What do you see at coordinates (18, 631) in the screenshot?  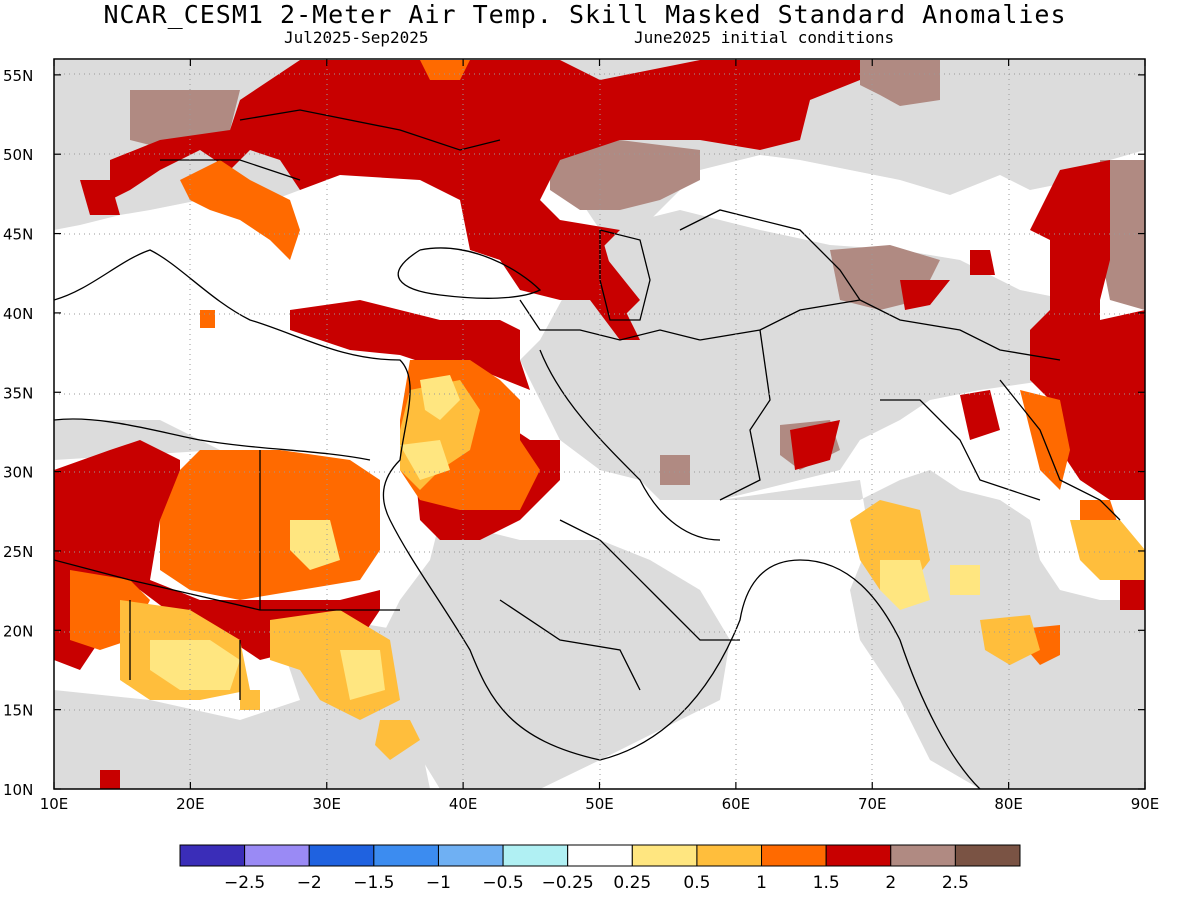 I see `lat-label: 20N` at bounding box center [18, 631].